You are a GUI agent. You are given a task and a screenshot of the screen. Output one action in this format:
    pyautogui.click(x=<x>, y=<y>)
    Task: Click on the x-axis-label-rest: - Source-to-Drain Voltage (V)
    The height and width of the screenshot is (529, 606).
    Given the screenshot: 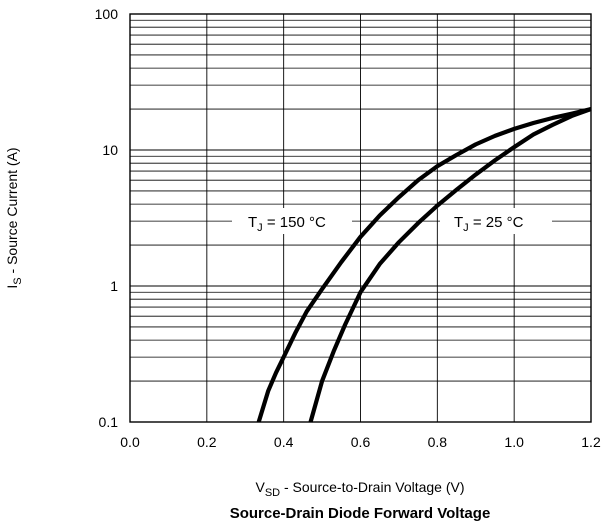 What is the action you would take?
    pyautogui.click(x=372, y=487)
    